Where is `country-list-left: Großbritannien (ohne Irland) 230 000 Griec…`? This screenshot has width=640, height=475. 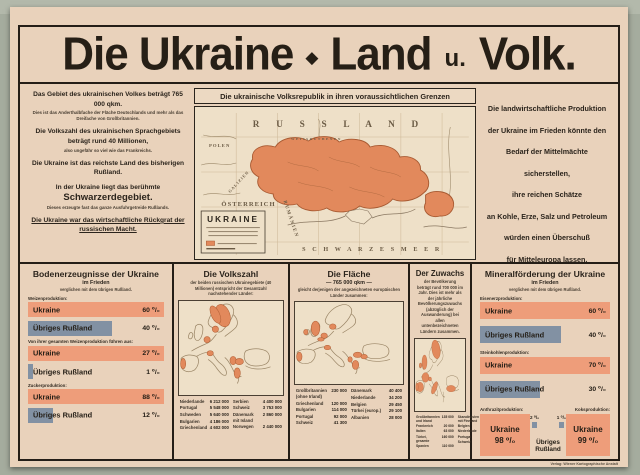 country-list-left: Großbritannien (ohne Irland) 230 000 Griec… is located at coordinates (321, 407).